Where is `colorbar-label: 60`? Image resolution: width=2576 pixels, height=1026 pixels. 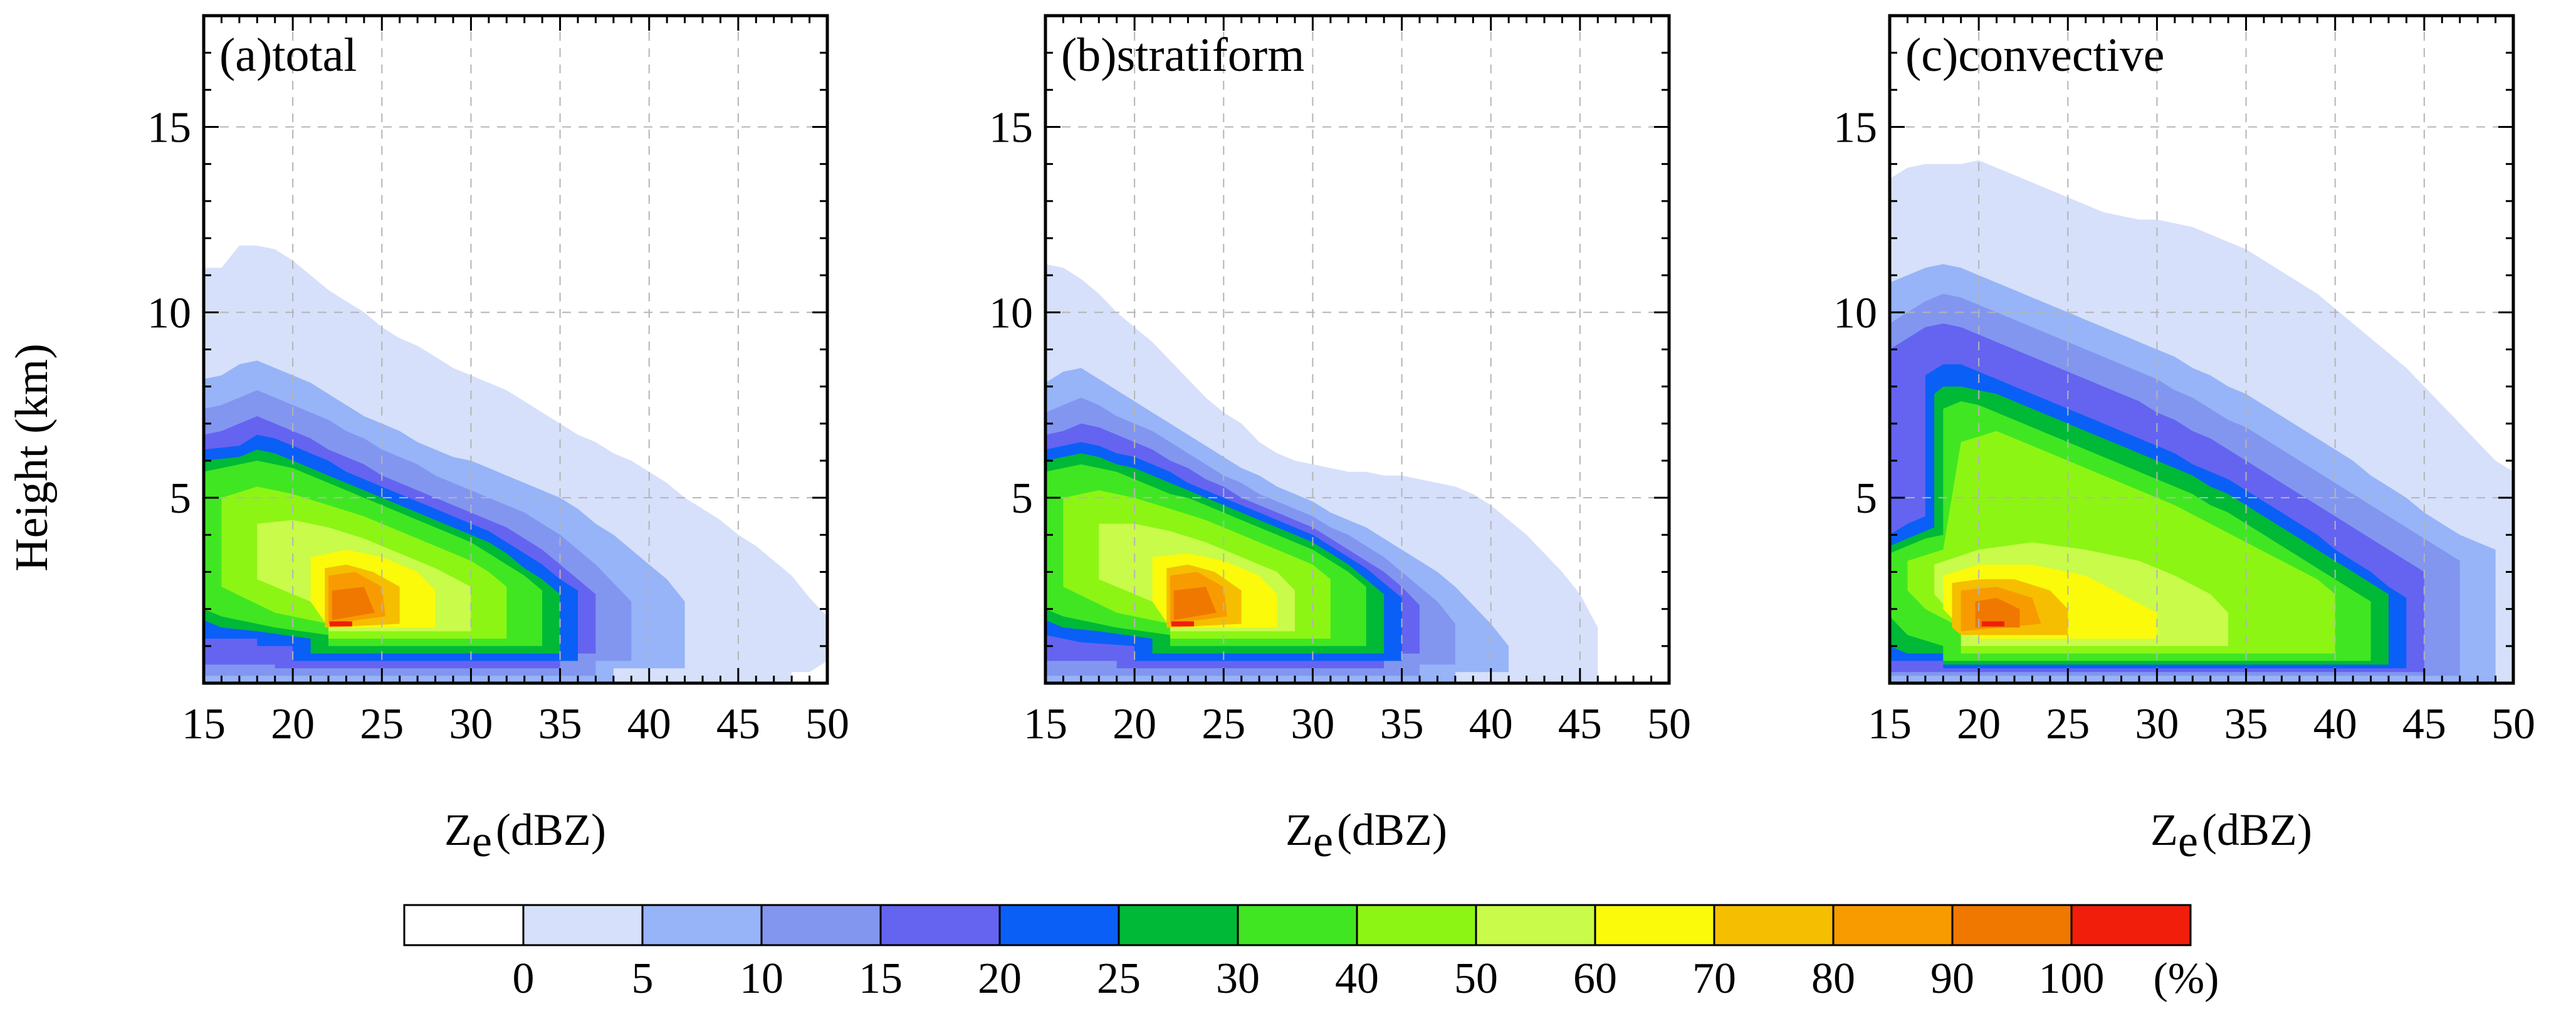
colorbar-label: 60 is located at coordinates (1595, 979).